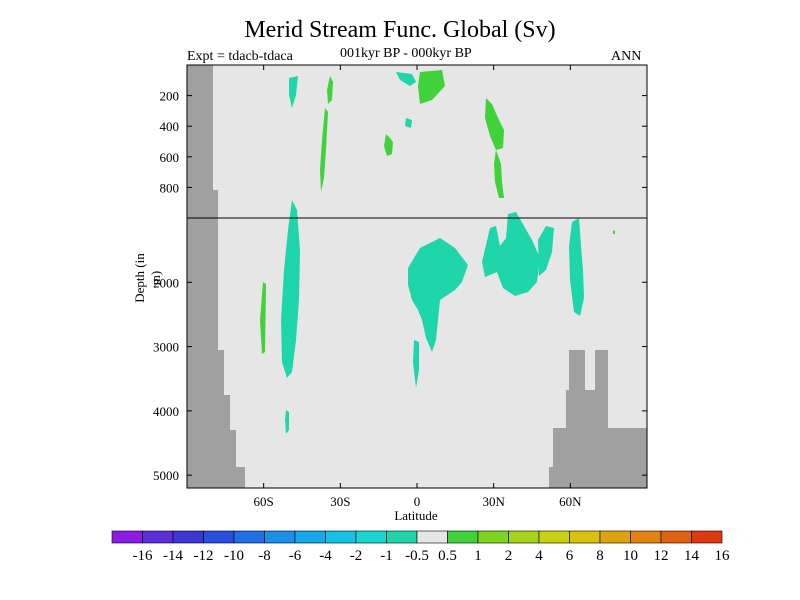 The image size is (800, 600). What do you see at coordinates (416, 515) in the screenshot?
I see `x-axis-label: Latitude` at bounding box center [416, 515].